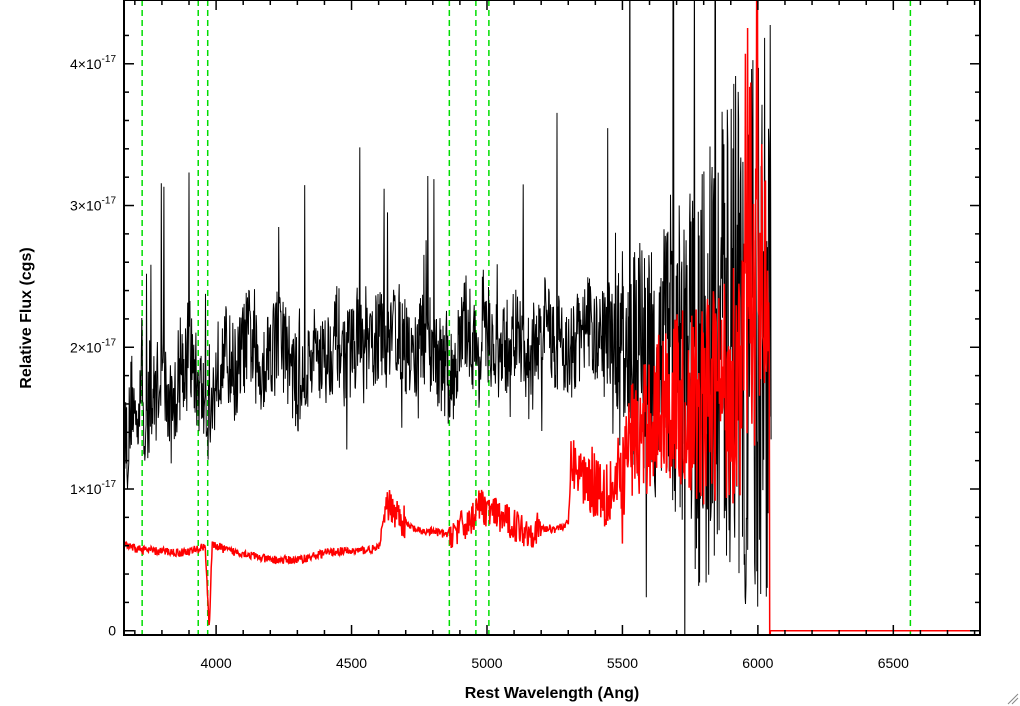  I want to click on x-tick-label: 4500, so click(351, 663).